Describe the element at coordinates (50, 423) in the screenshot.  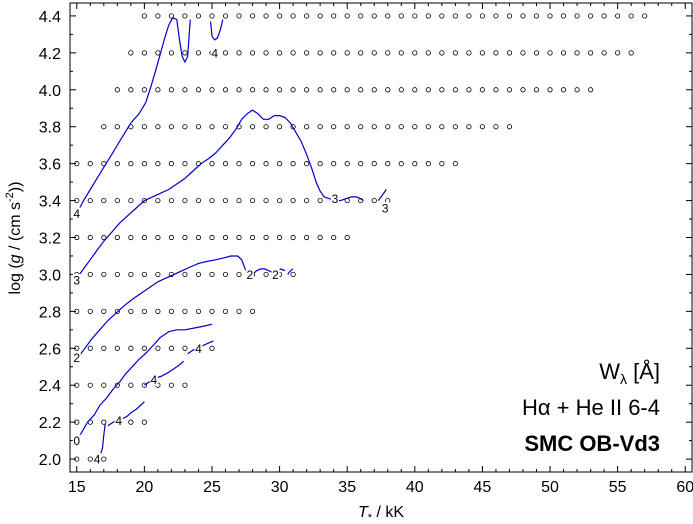
I see `y-tick-label: 2.2` at that location.